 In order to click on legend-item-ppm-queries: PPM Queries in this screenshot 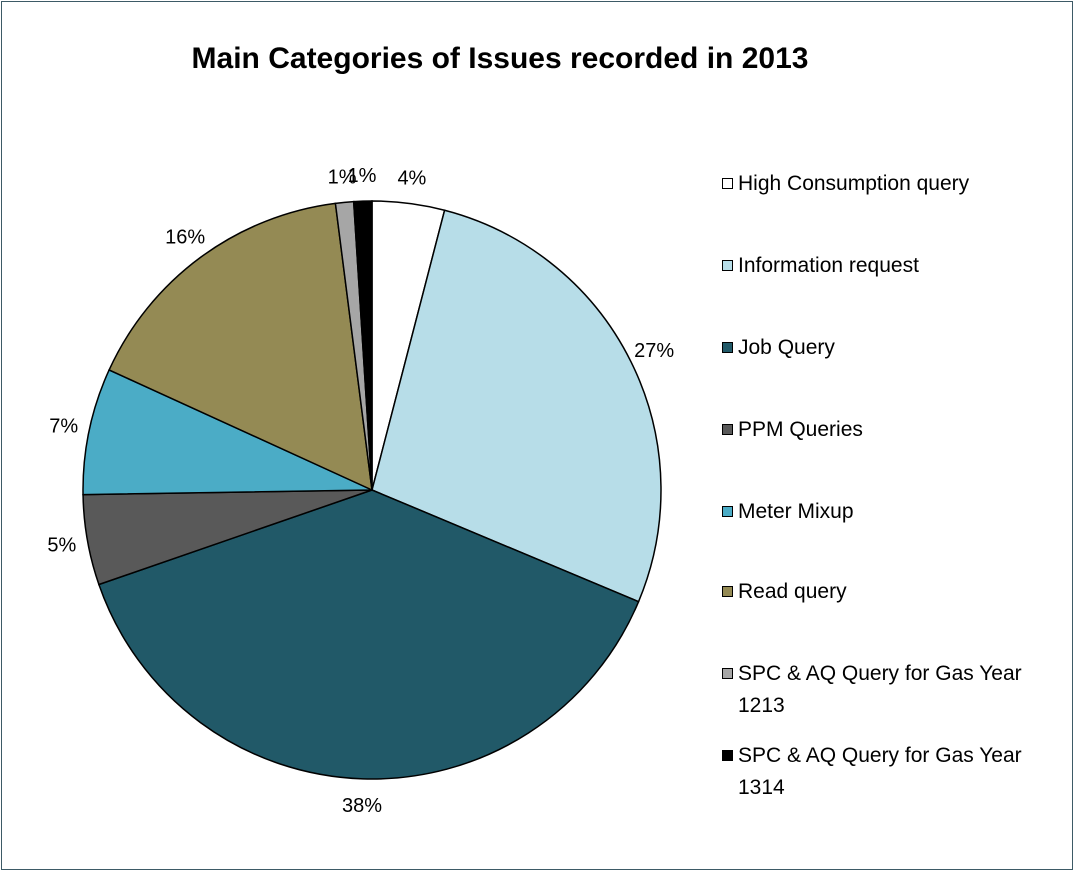, I will do `click(890, 430)`.